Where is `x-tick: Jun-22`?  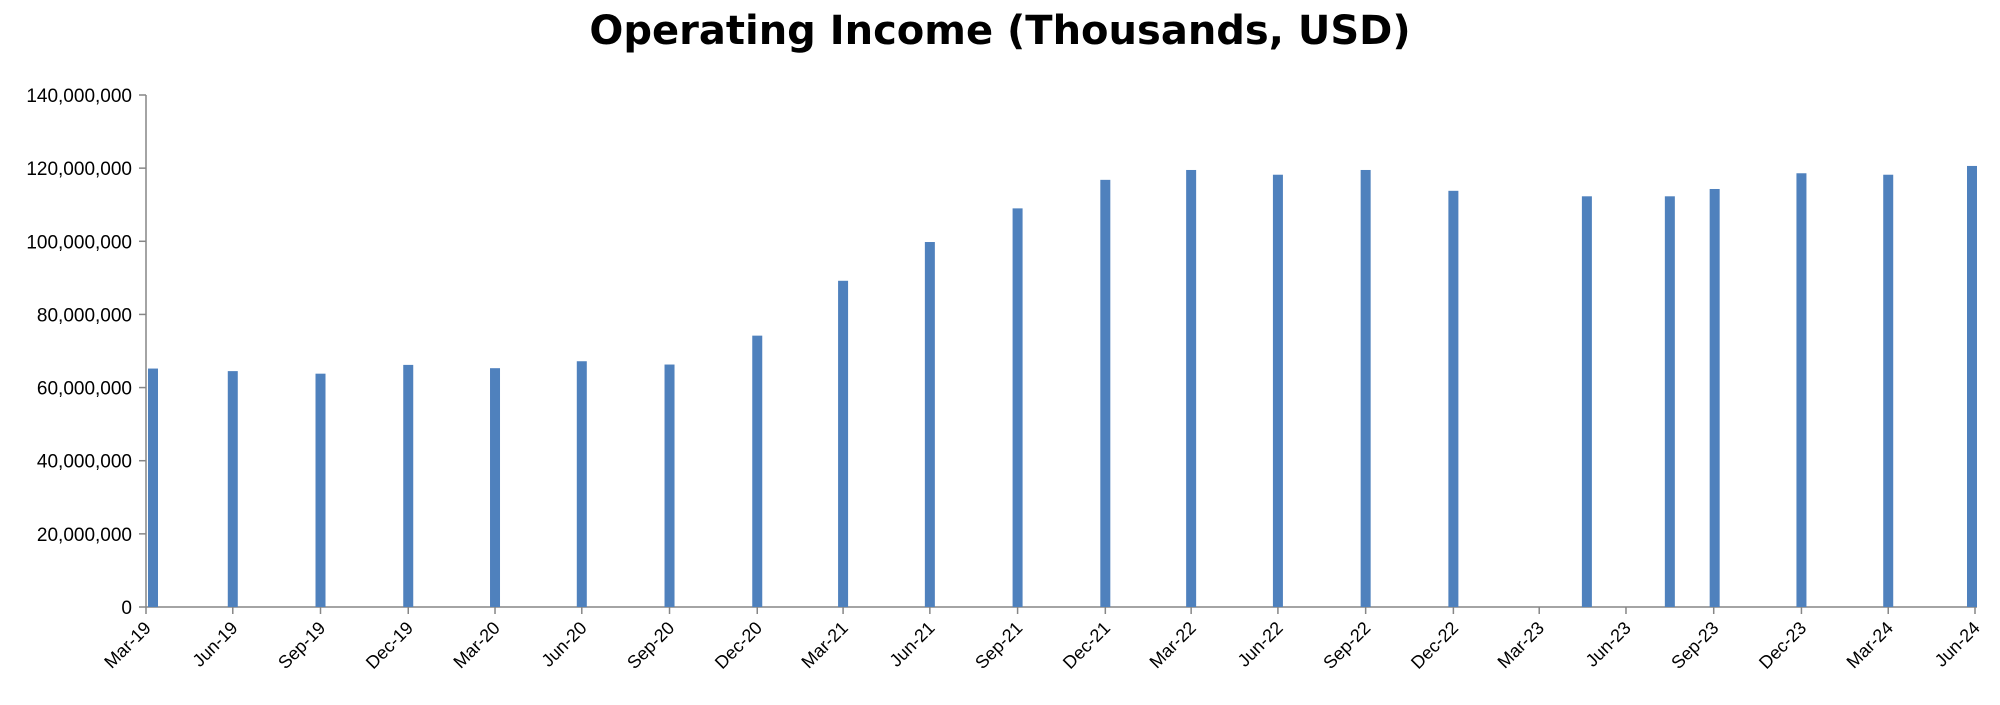 x-tick: Jun-22 is located at coordinates (1260, 644).